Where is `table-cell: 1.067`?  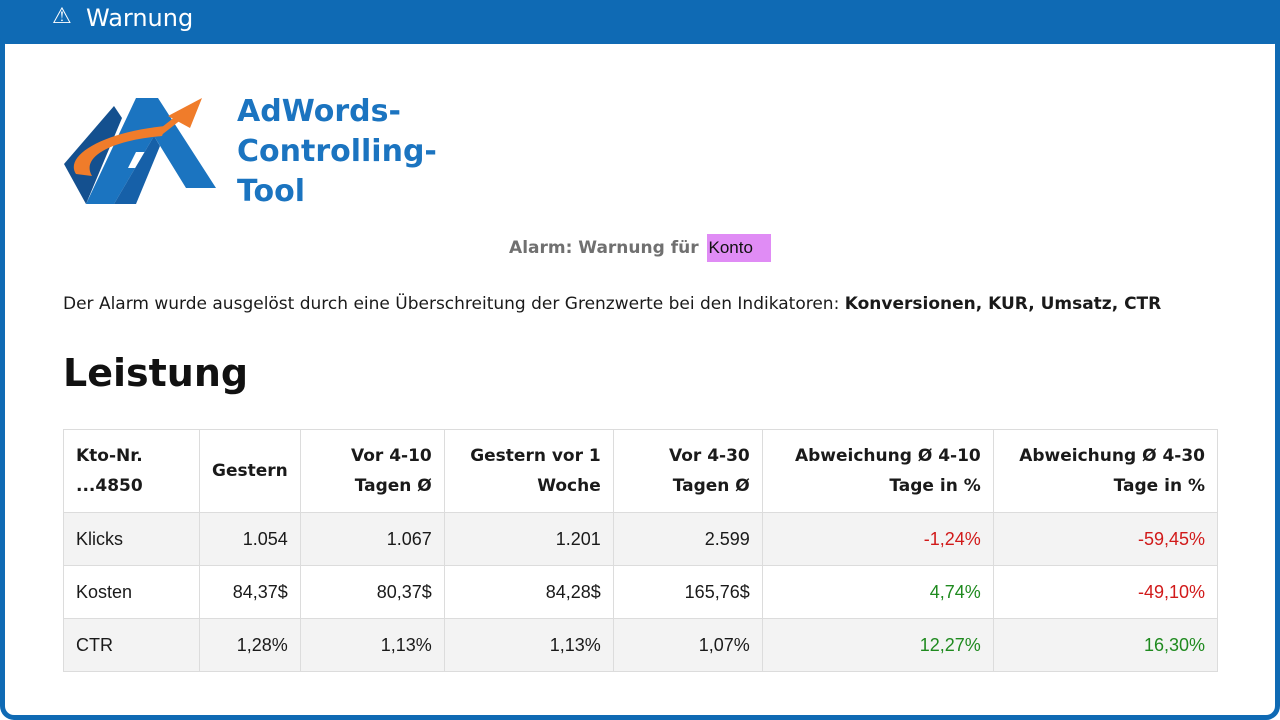 table-cell: 1.067 is located at coordinates (372, 539).